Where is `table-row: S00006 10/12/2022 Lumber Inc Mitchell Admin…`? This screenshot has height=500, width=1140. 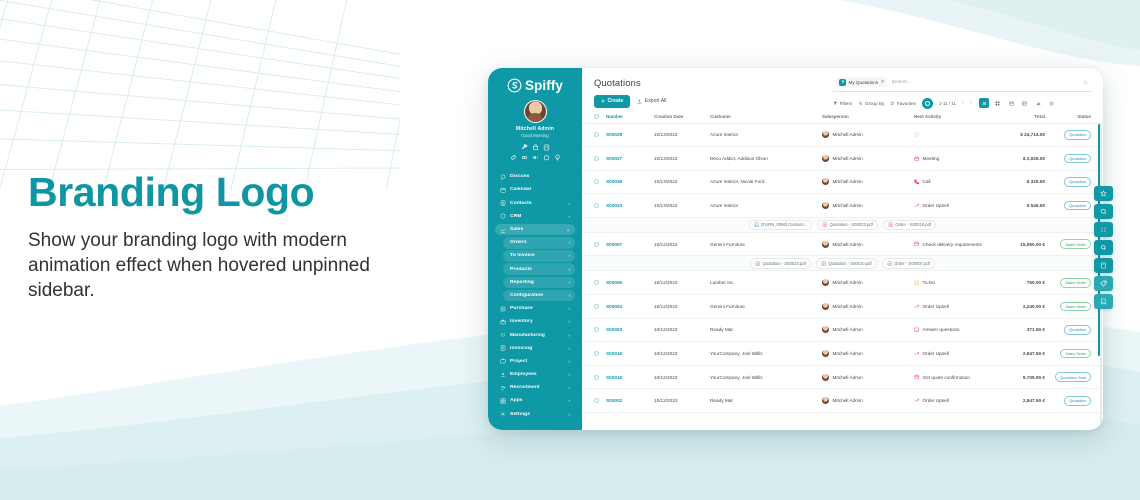
table-row: S00006 10/12/2022 Lumber Inc Mitchell Admin… is located at coordinates (842, 283).